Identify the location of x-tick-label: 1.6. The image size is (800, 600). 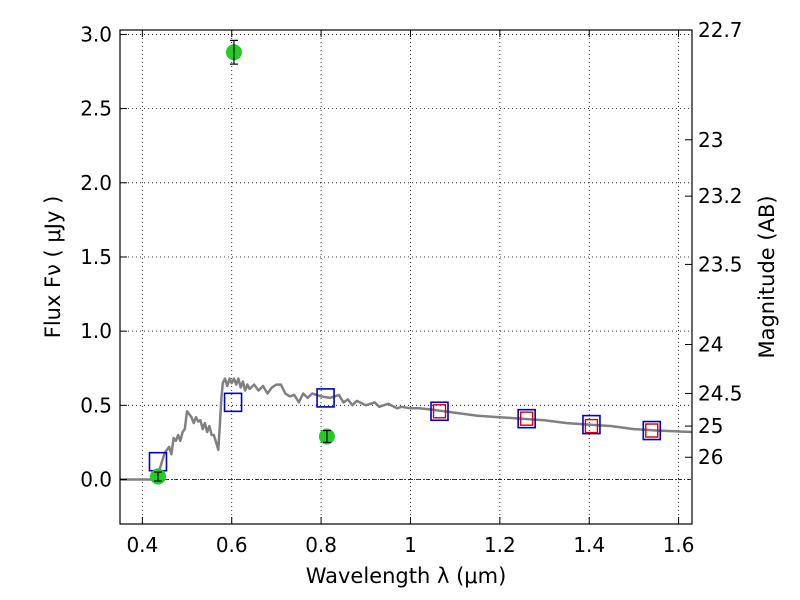
(679, 545).